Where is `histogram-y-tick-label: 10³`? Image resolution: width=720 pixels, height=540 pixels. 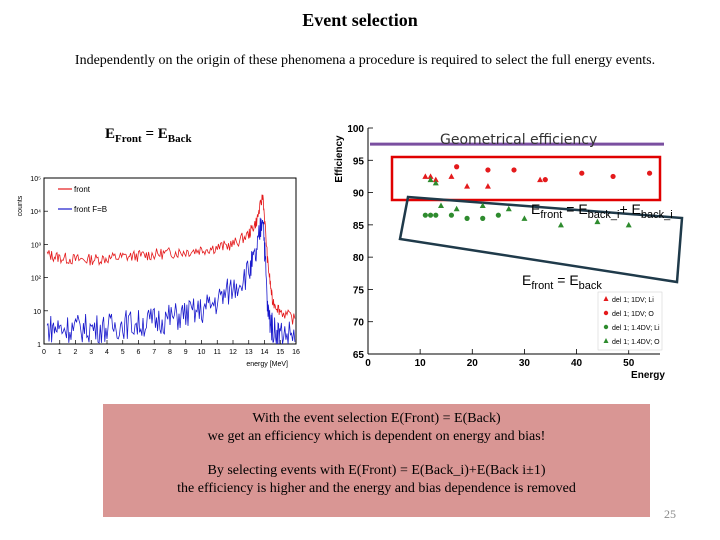 histogram-y-tick-label: 10³ is located at coordinates (36, 245).